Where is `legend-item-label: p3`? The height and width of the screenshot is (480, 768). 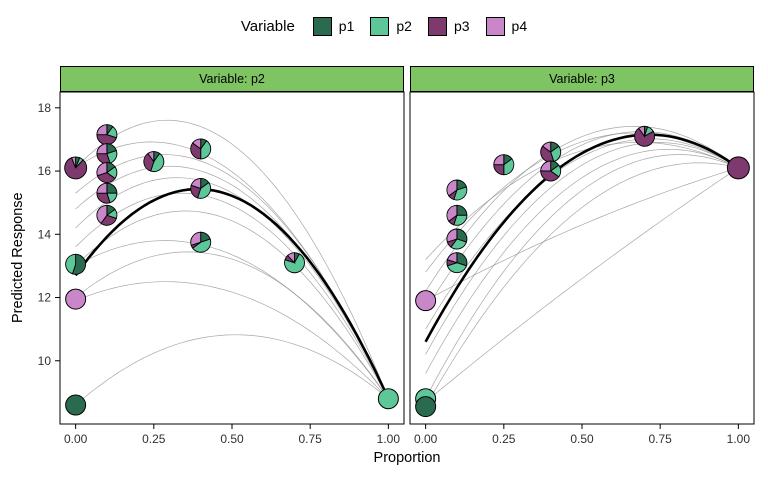
legend-item-label: p3 is located at coordinates (461, 26).